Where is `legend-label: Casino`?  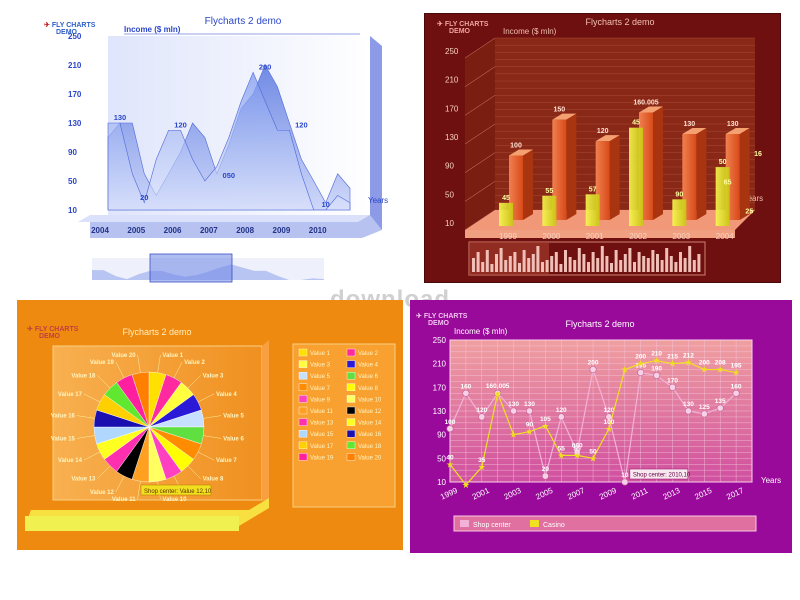 legend-label: Casino is located at coordinates (554, 525).